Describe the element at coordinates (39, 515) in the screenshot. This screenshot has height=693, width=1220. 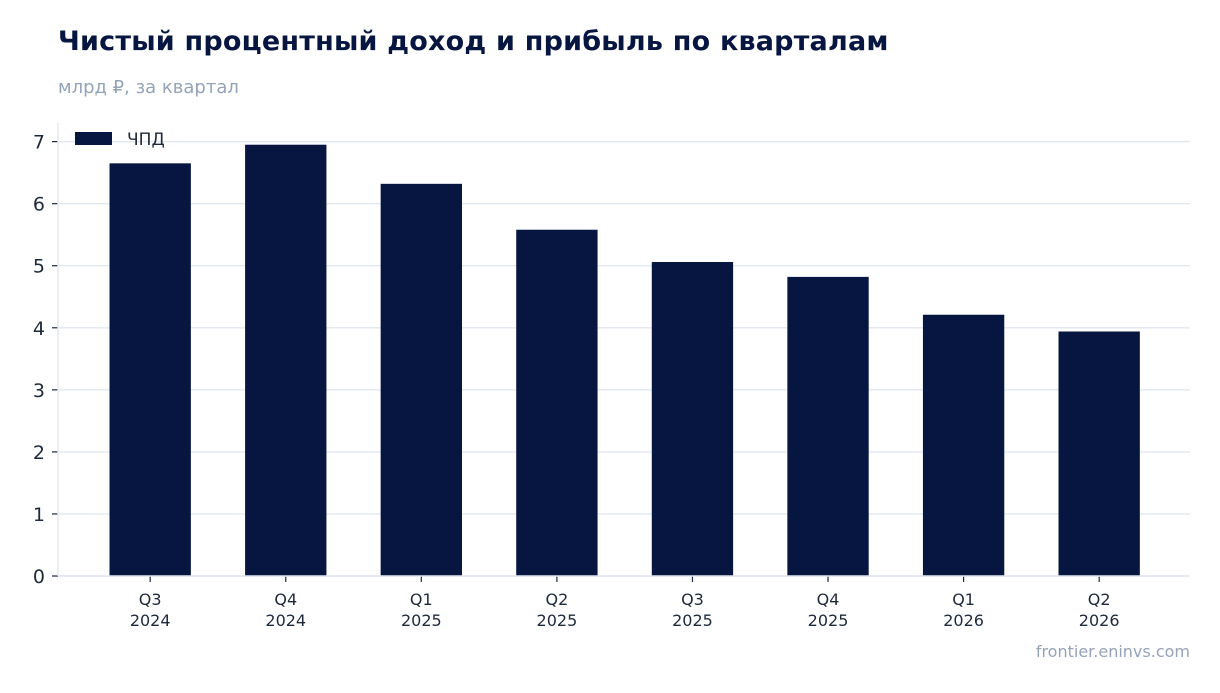
I see `y-tick-label: 1` at that location.